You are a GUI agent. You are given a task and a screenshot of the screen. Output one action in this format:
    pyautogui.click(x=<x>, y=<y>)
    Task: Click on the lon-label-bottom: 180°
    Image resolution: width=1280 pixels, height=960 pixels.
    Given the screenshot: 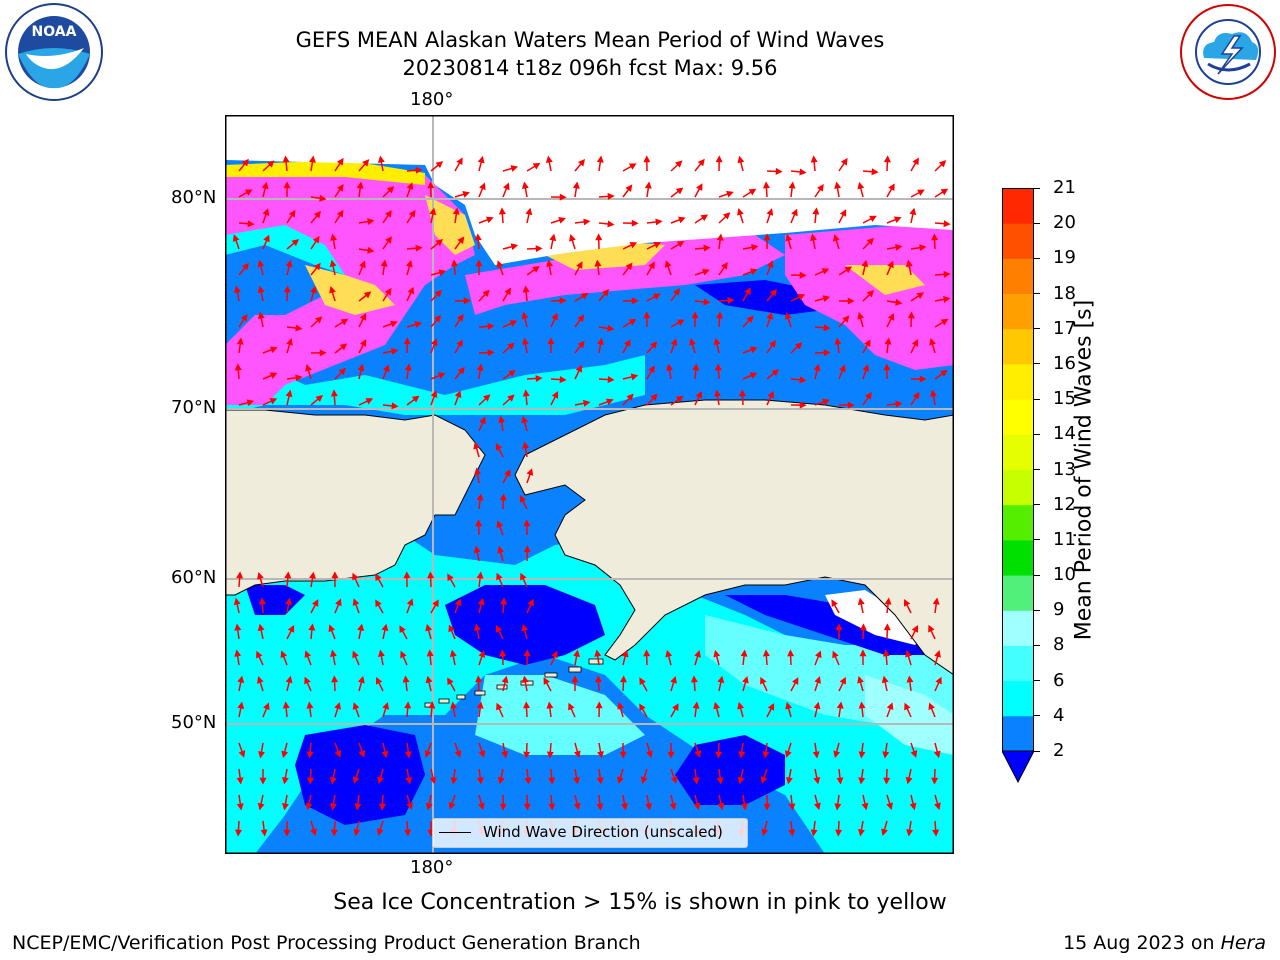 What is the action you would take?
    pyautogui.click(x=432, y=867)
    